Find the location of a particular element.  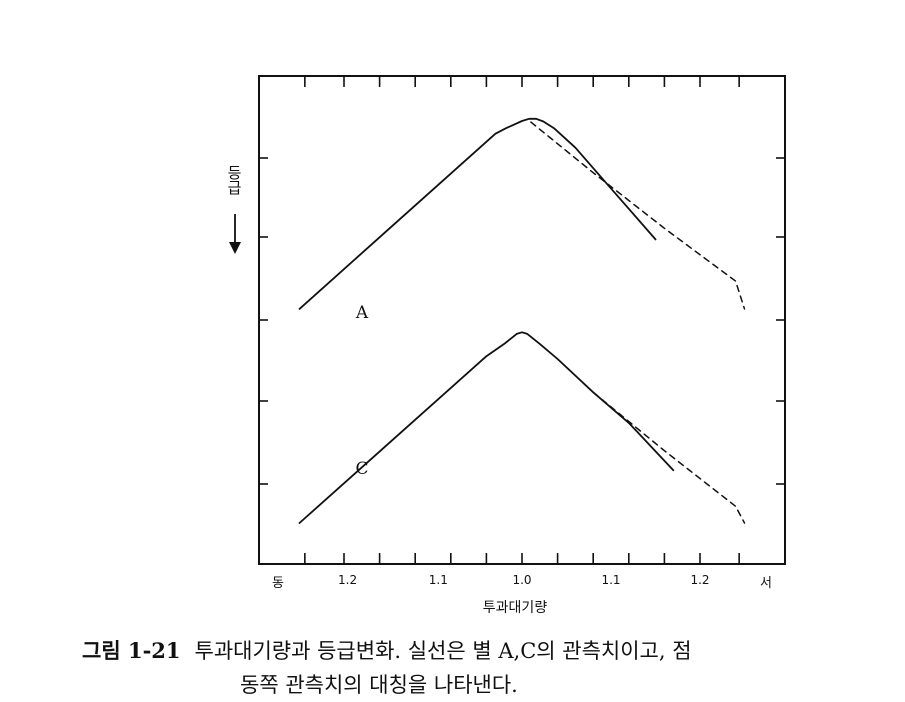

series-a-dashed is located at coordinates (638, 215).